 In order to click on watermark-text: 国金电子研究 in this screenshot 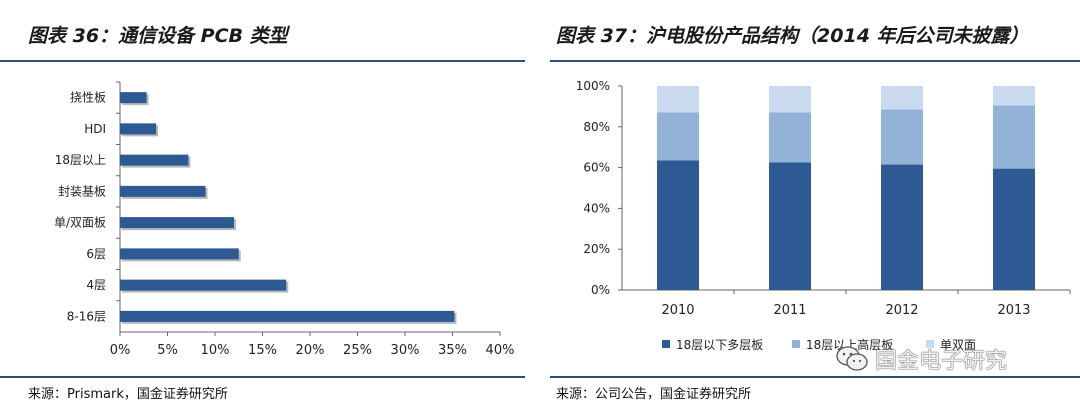, I will do `click(941, 361)`.